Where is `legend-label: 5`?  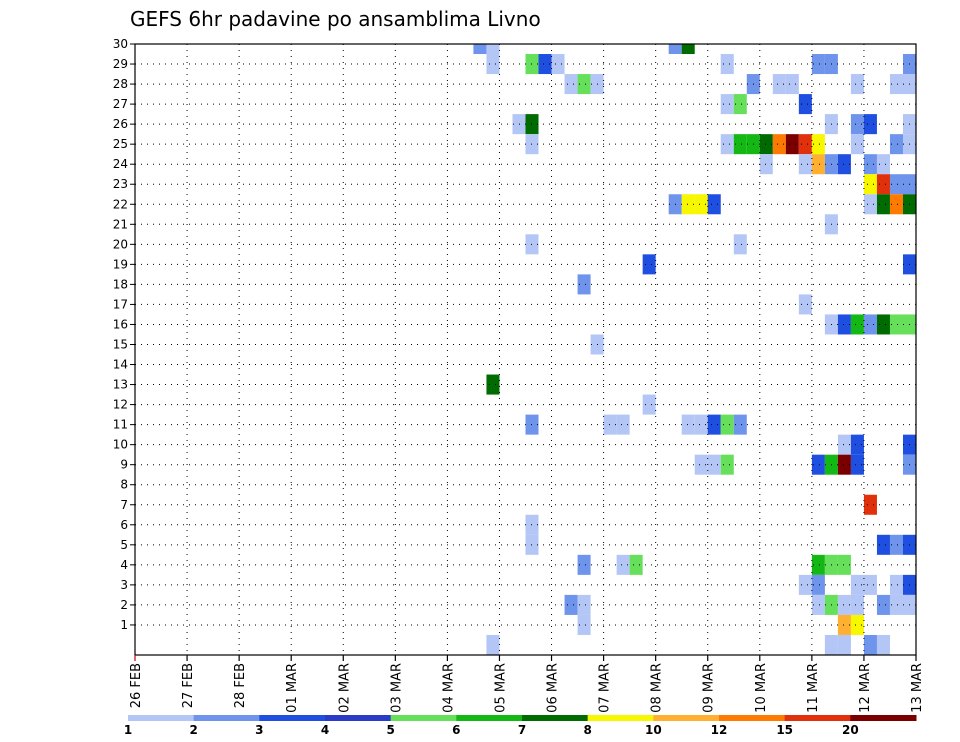
legend-label: 5 is located at coordinates (390, 730).